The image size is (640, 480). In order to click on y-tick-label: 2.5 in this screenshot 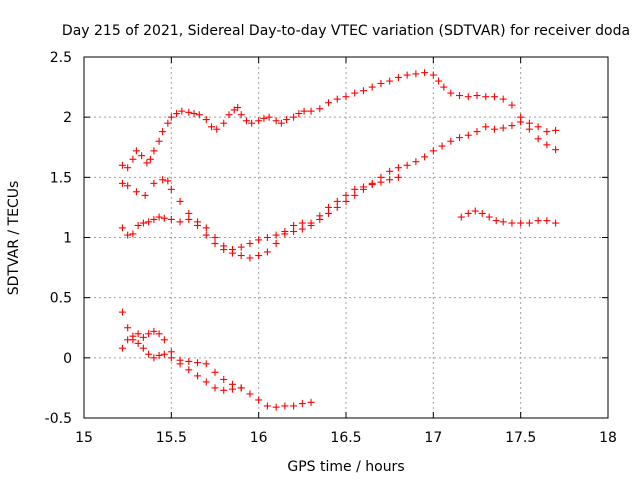, I will do `click(61, 58)`.